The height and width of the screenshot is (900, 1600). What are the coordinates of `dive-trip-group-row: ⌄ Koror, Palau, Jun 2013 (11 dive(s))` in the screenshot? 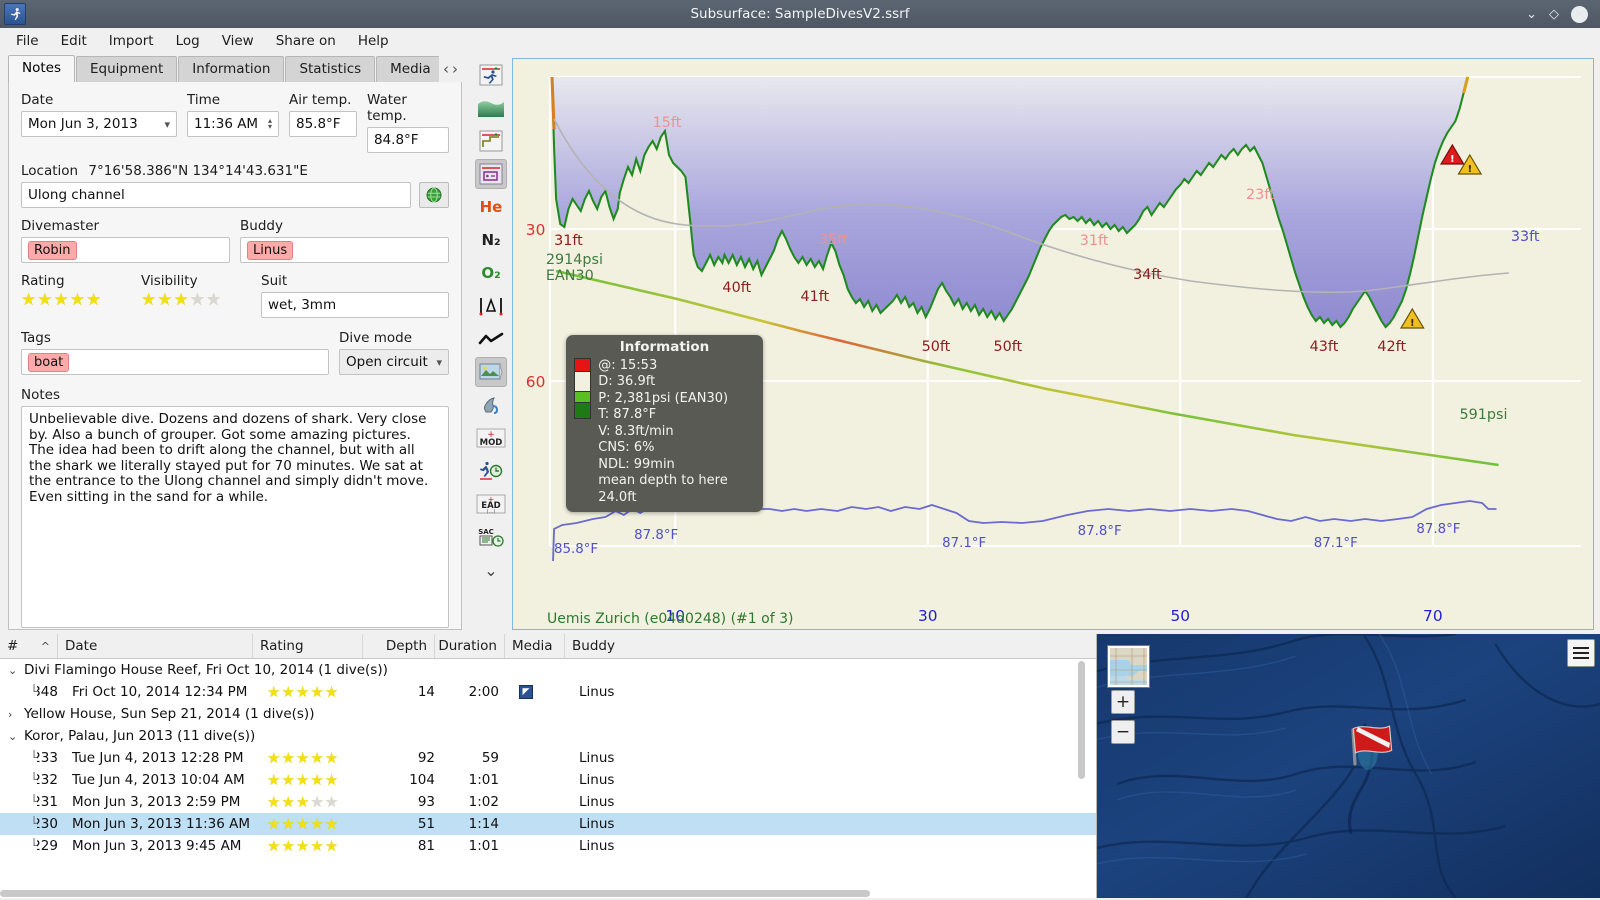 It's located at (548, 736).